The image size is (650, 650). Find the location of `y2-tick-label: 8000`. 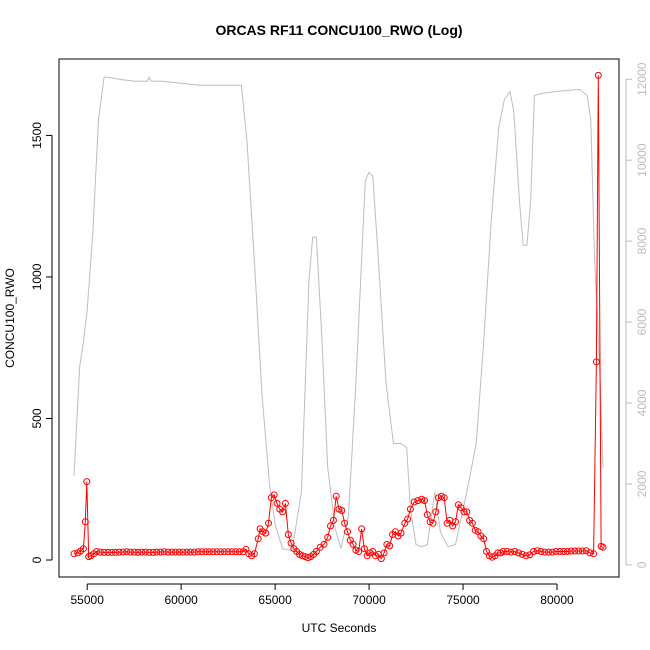

y2-tick-label: 8000 is located at coordinates (642, 240).